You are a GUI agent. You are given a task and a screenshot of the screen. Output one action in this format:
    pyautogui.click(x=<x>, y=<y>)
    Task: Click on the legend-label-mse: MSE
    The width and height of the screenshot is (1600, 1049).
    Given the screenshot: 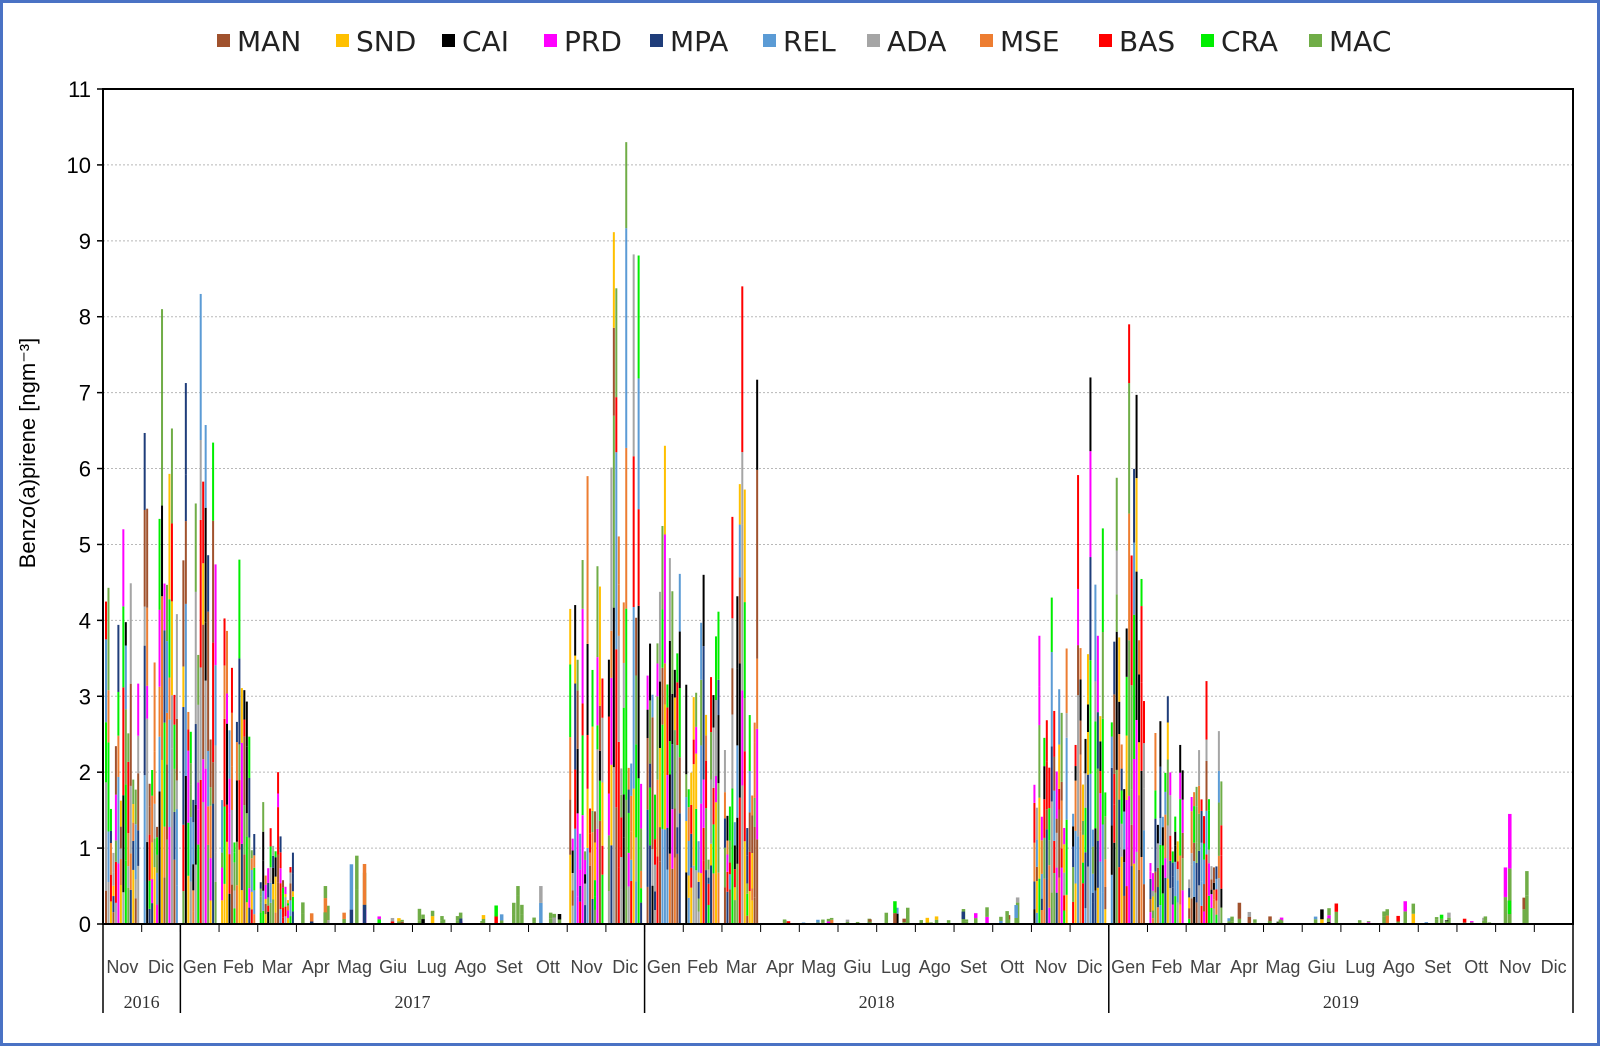 What is the action you would take?
    pyautogui.click(x=1030, y=41)
    